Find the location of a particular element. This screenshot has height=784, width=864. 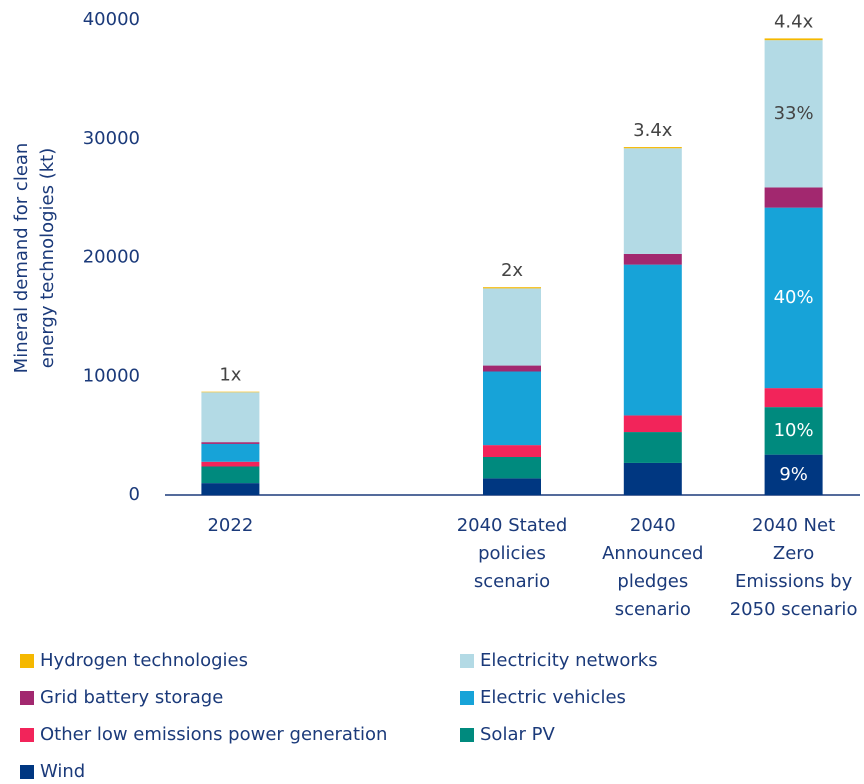

y-axis-title: Mineral demand for clean is located at coordinates (21, 258).